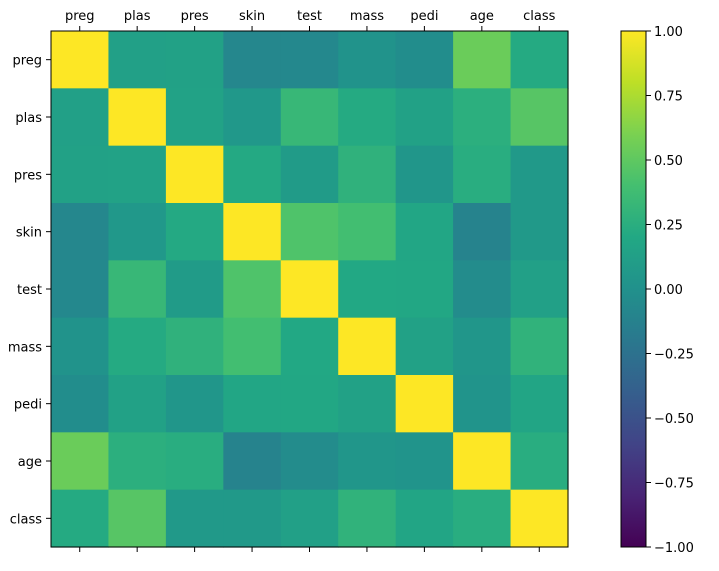 This screenshot has width=719, height=571. What do you see at coordinates (633, 289) in the screenshot?
I see `colorbar-gradient` at bounding box center [633, 289].